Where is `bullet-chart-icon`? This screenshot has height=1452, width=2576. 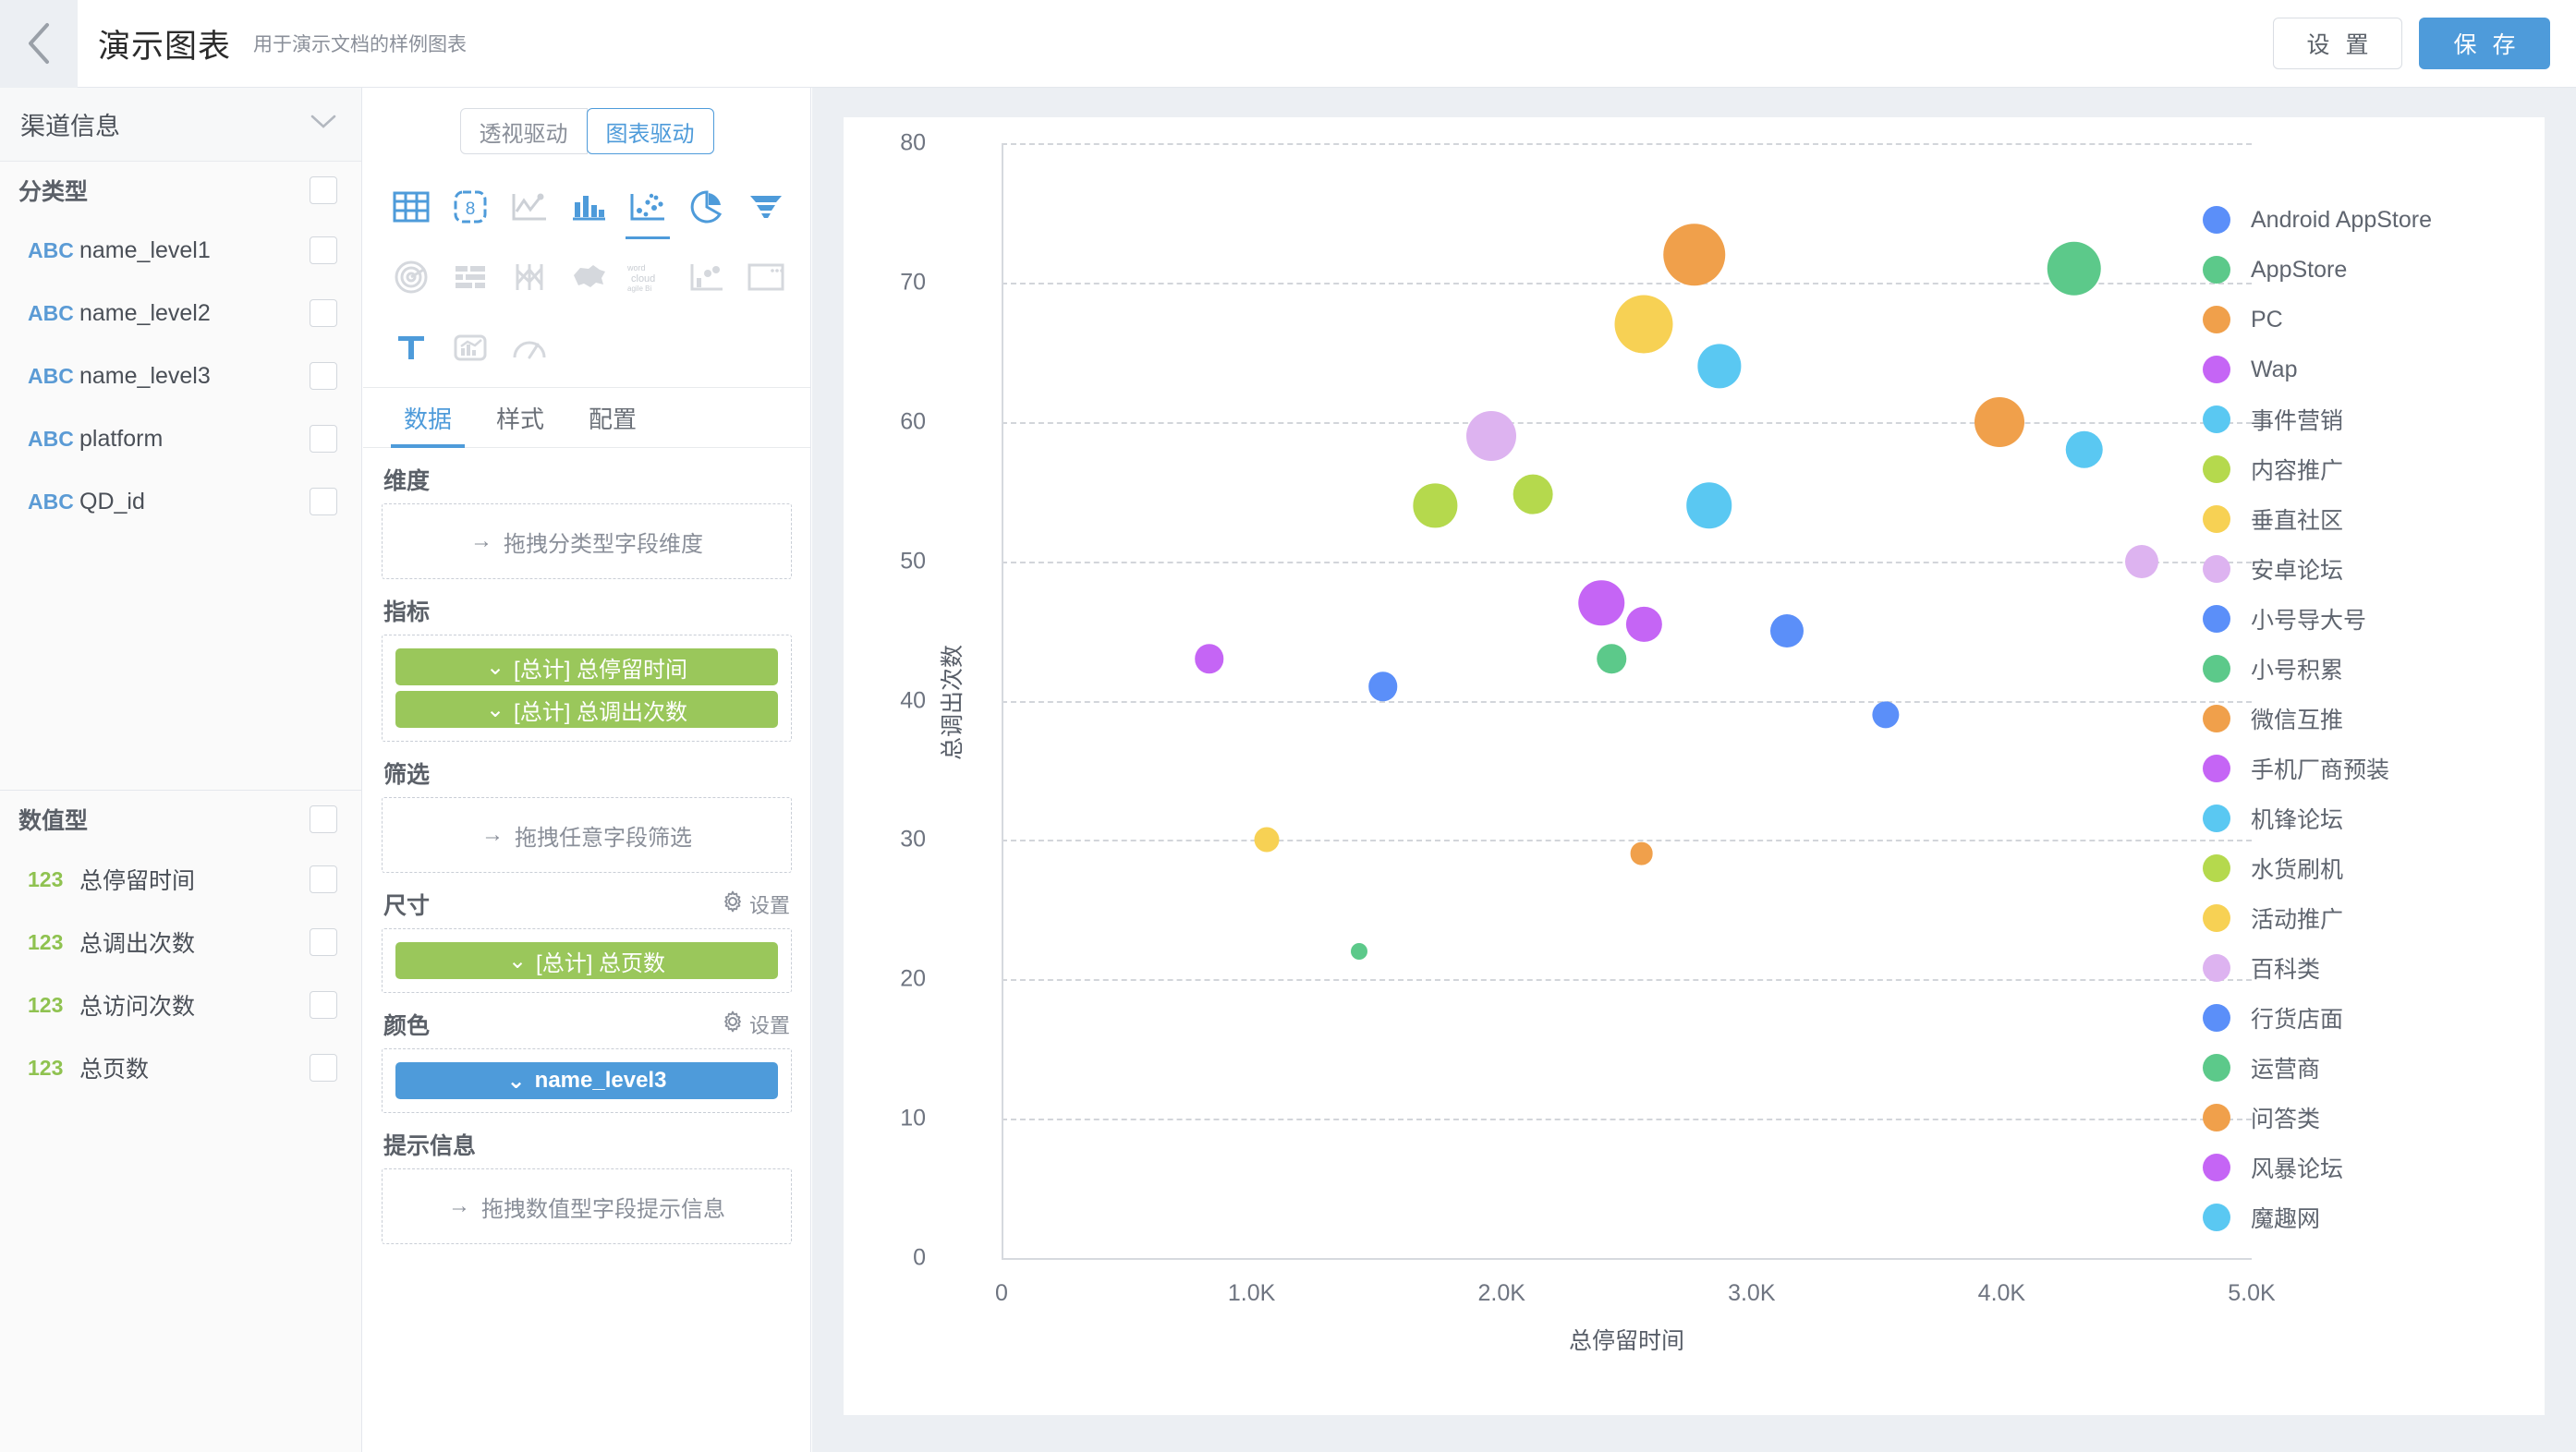
bullet-chart-icon is located at coordinates (706, 277).